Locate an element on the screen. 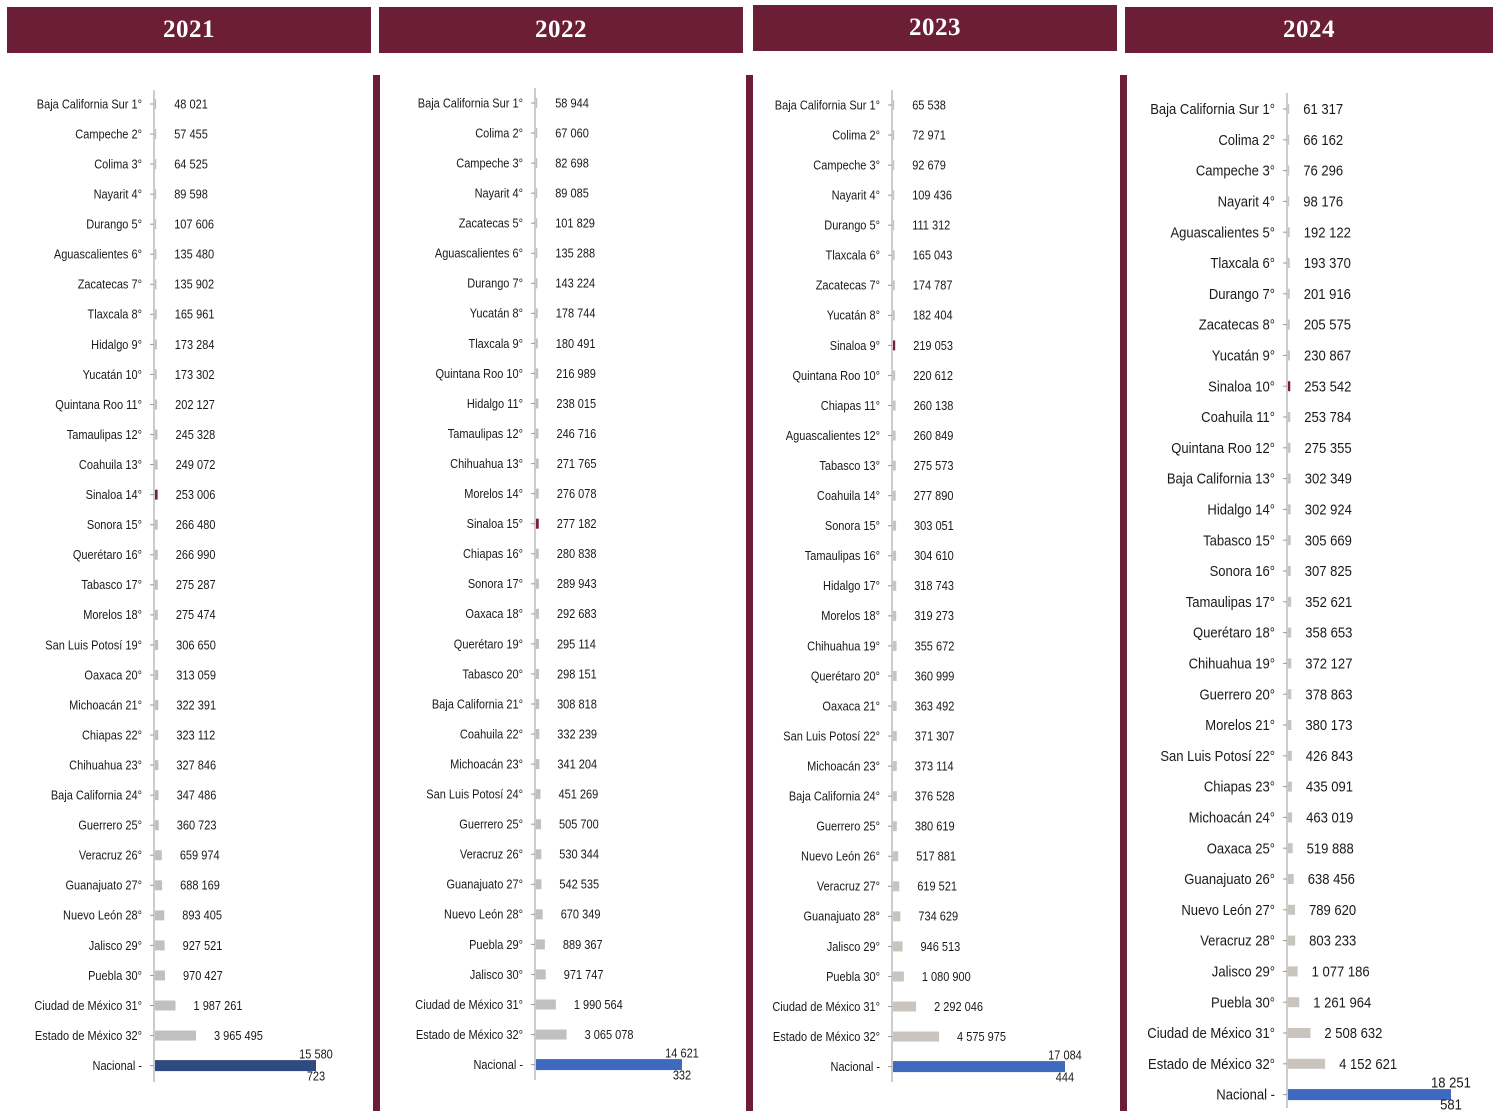  category-label: Zacatecas 7° is located at coordinates (848, 286).